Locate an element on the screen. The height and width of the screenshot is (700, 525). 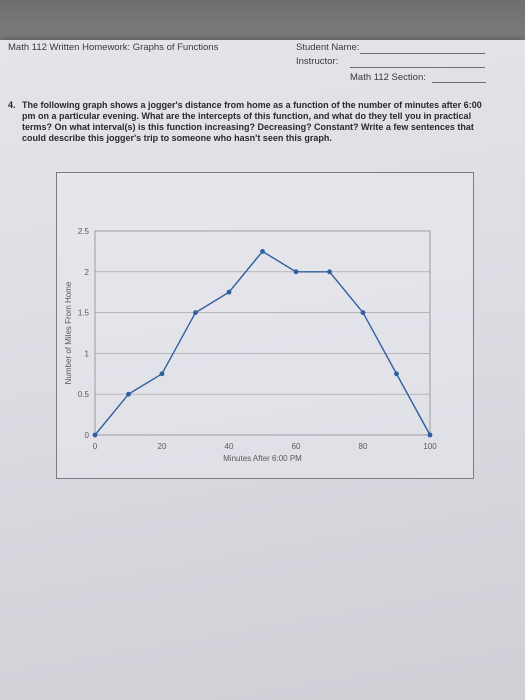
x-axis-title: Minutes After 6:00 PM is located at coordinates (262, 458).